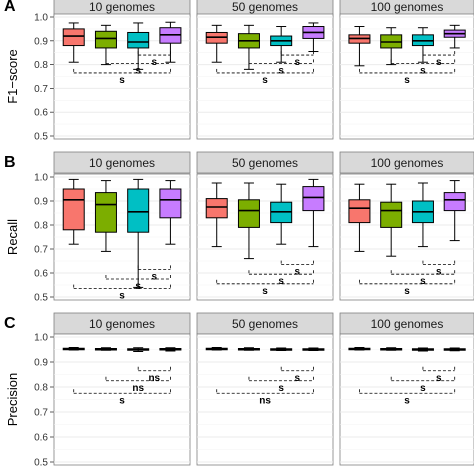 The width and height of the screenshot is (474, 474). I want to click on y-axis-label: Recall, so click(12, 237).